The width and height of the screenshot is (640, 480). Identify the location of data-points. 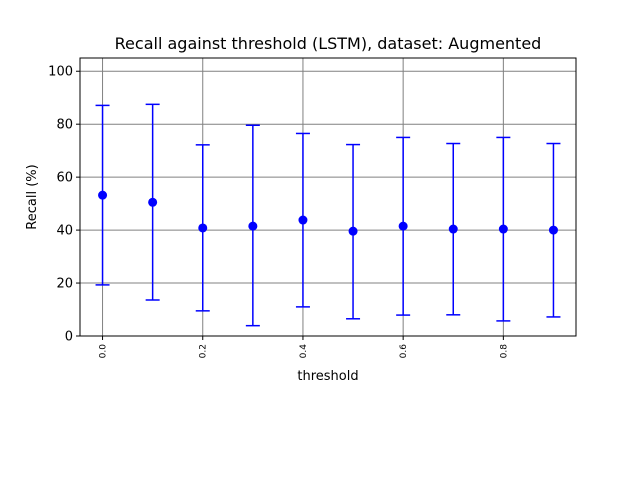
(328, 213).